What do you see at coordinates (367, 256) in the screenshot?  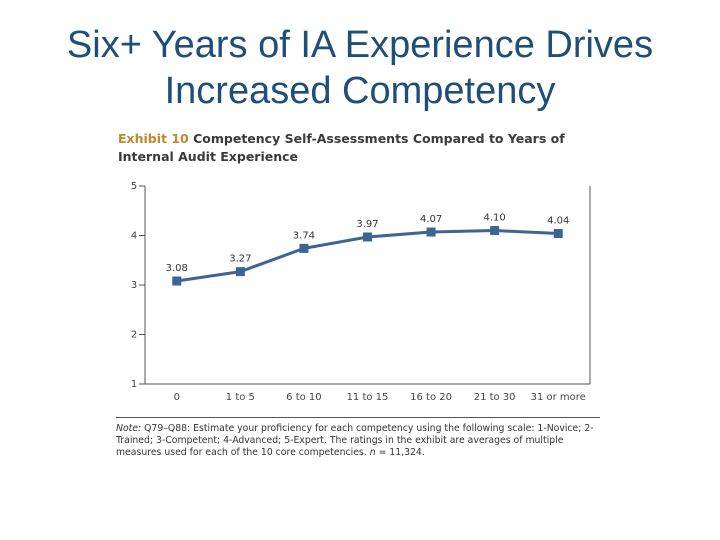 I see `series-points` at bounding box center [367, 256].